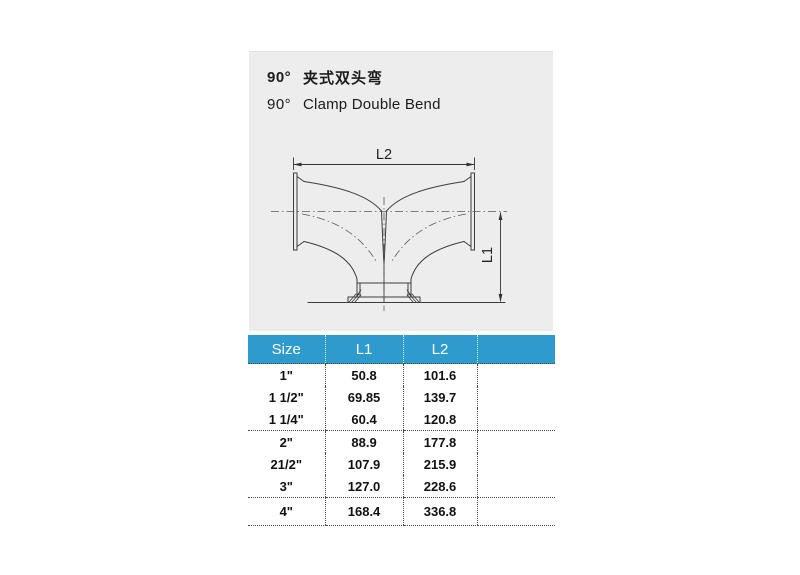  I want to click on l2-cell: 215.9, so click(439, 464).